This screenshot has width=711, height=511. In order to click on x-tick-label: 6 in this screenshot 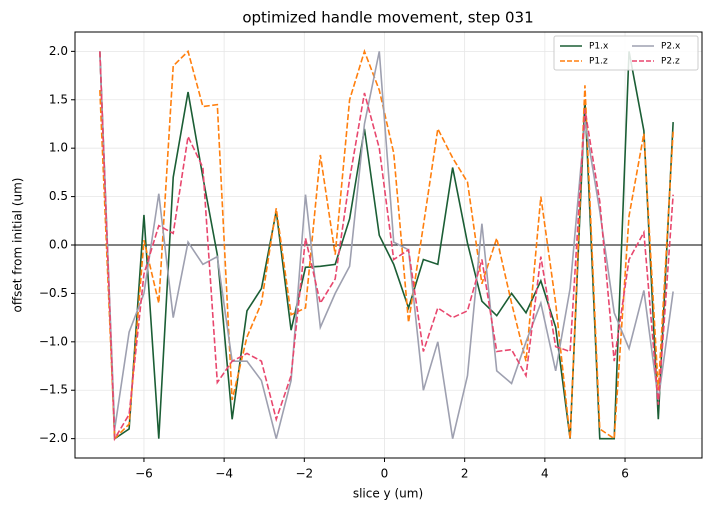, I will do `click(625, 474)`.